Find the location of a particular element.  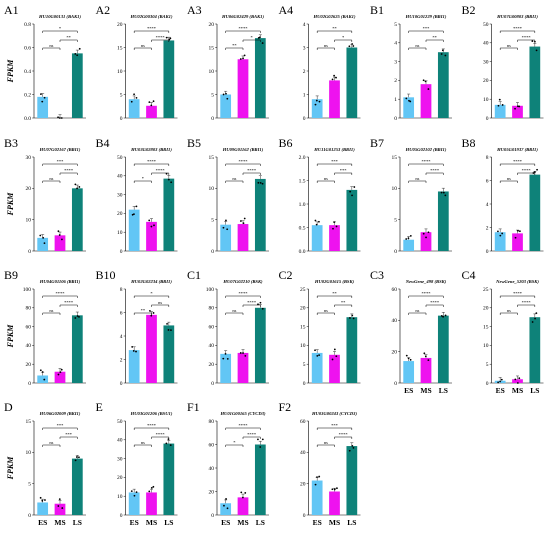

y-tick-label: 10 is located at coordinates (303, 346).